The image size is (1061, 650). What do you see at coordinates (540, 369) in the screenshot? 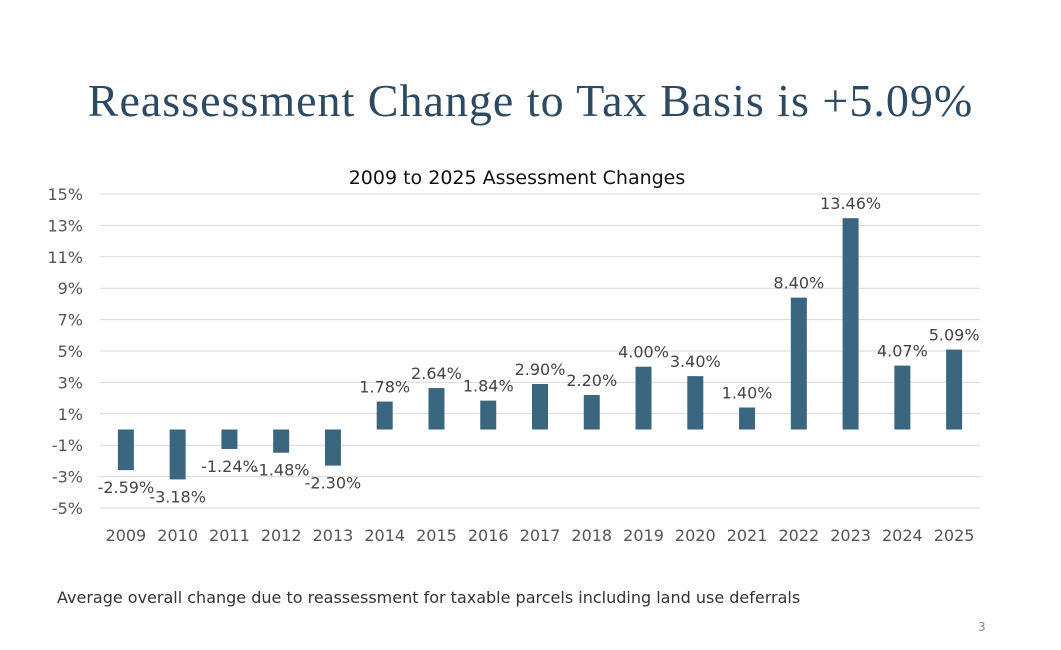
I see `data-label: 2.90%` at bounding box center [540, 369].